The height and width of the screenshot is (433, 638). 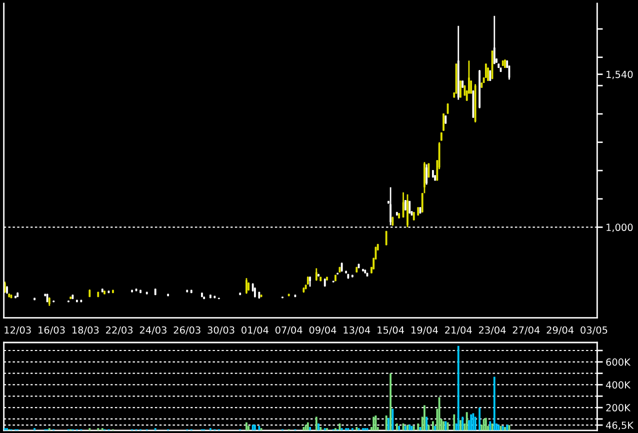 I want to click on x-tick-label: 22/03, so click(x=119, y=330).